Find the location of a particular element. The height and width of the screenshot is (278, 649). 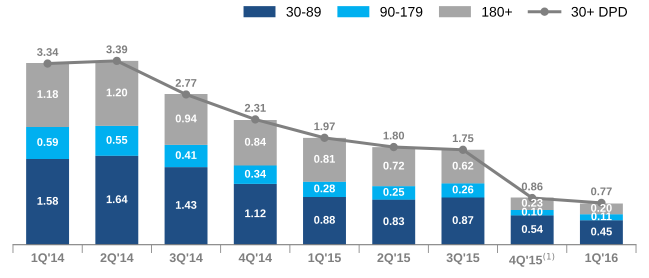

data-label: 0.59 is located at coordinates (47, 142).